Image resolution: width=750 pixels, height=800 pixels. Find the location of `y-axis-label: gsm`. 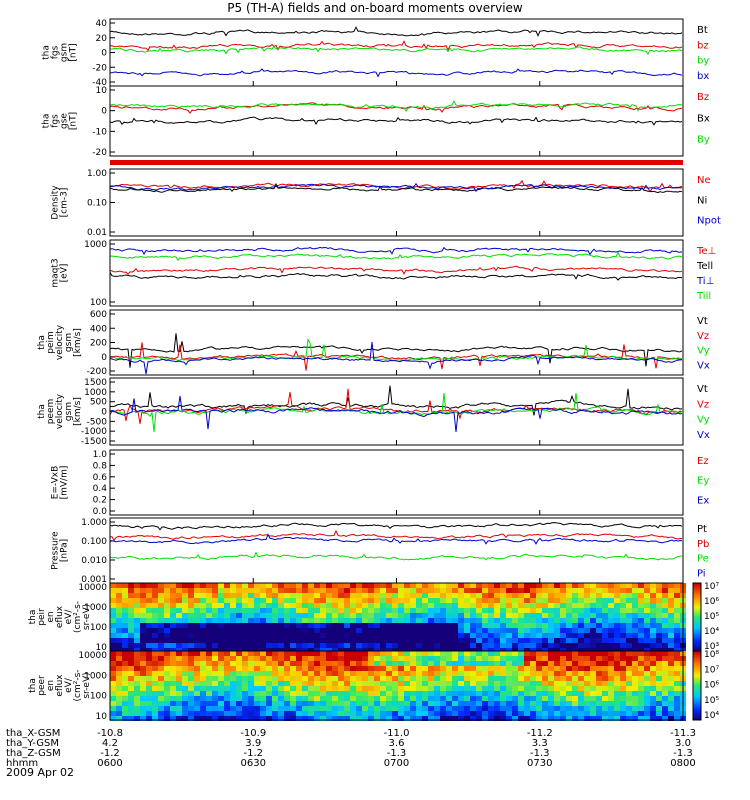

y-axis-label: gsm is located at coordinates (69, 411).